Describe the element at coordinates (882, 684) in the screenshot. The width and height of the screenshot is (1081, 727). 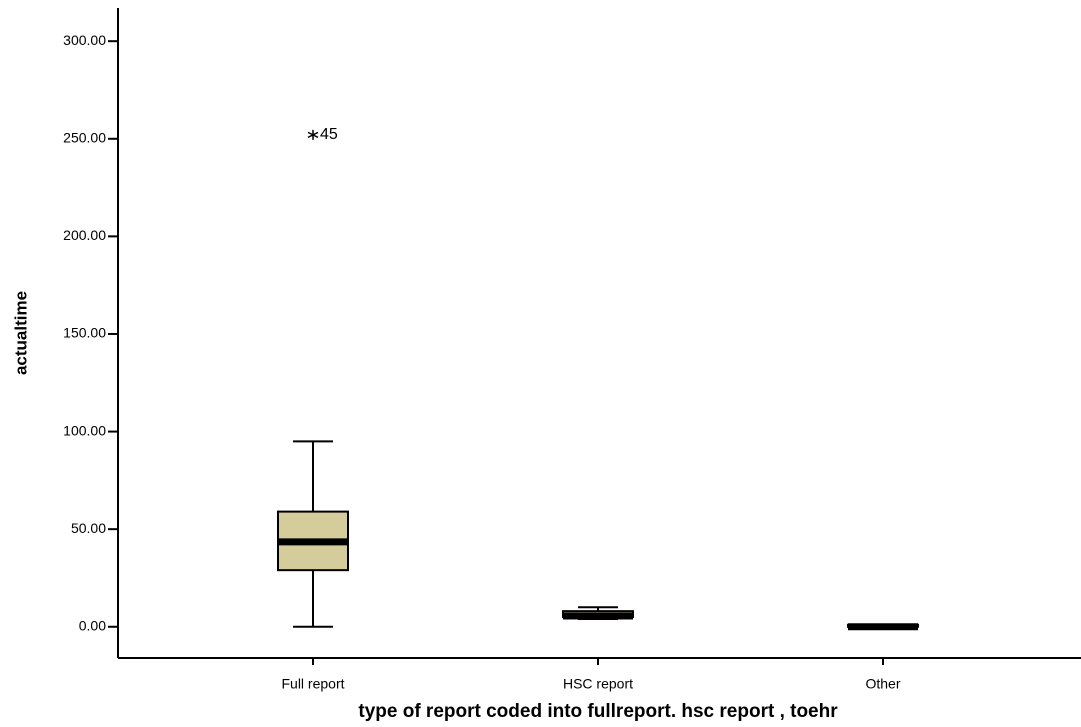
I see `x-tick-label: Other` at that location.